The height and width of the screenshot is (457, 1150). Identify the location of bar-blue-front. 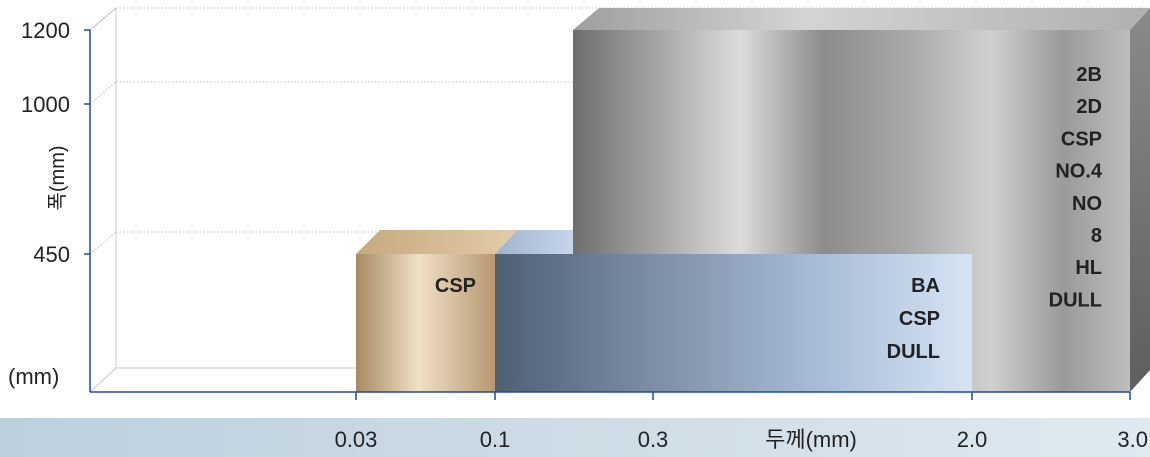
(733, 323).